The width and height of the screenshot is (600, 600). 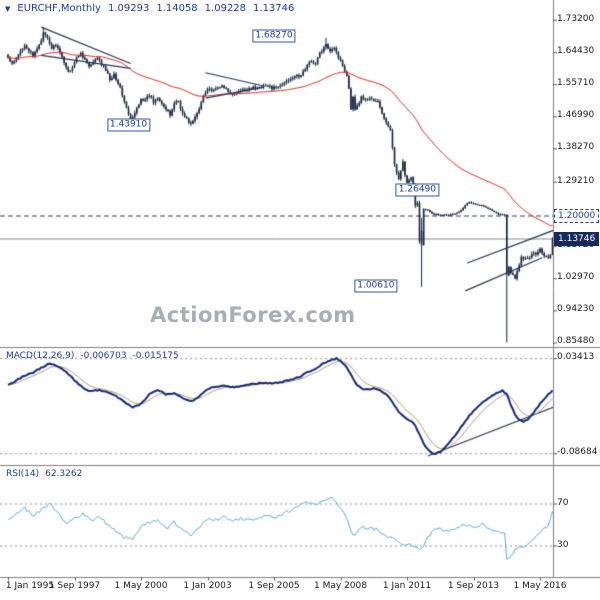 What do you see at coordinates (207, 586) in the screenshot?
I see `date-axis-label: 1 Jan 2003` at bounding box center [207, 586].